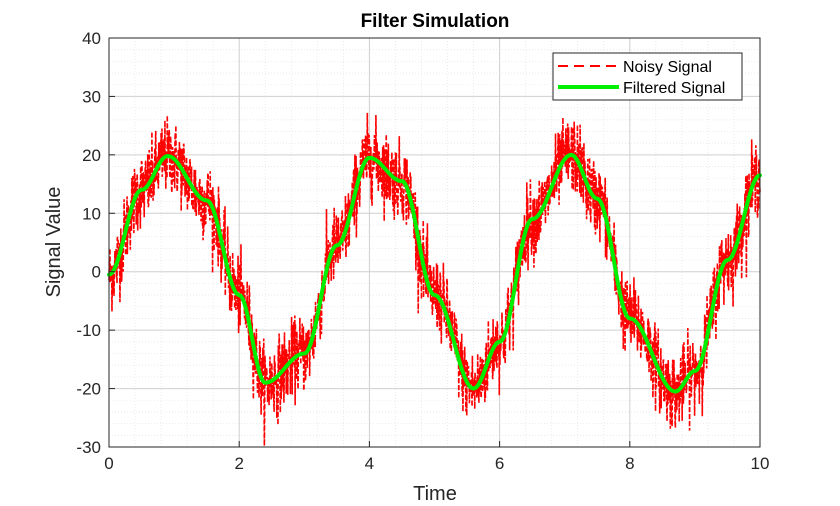  Describe the element at coordinates (91, 213) in the screenshot. I see `y-tick-label: 10` at that location.